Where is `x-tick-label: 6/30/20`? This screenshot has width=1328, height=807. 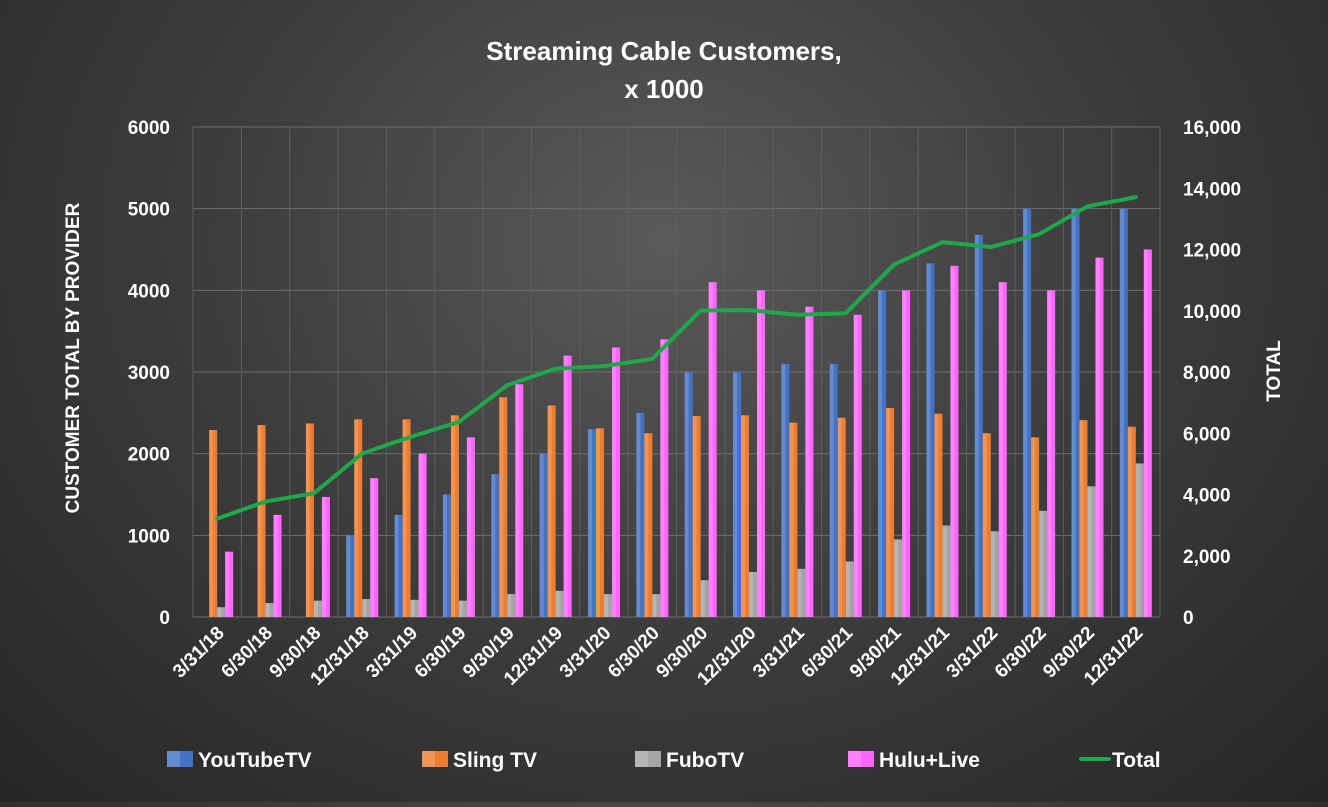
x-tick-label: 6/30/20 is located at coordinates (634, 653).